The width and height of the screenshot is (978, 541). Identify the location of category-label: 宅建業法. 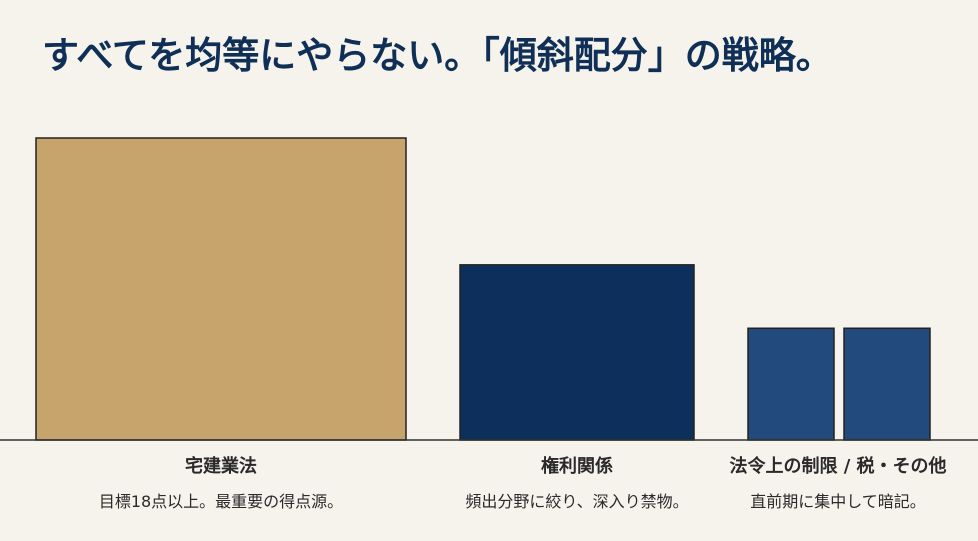
(221, 466).